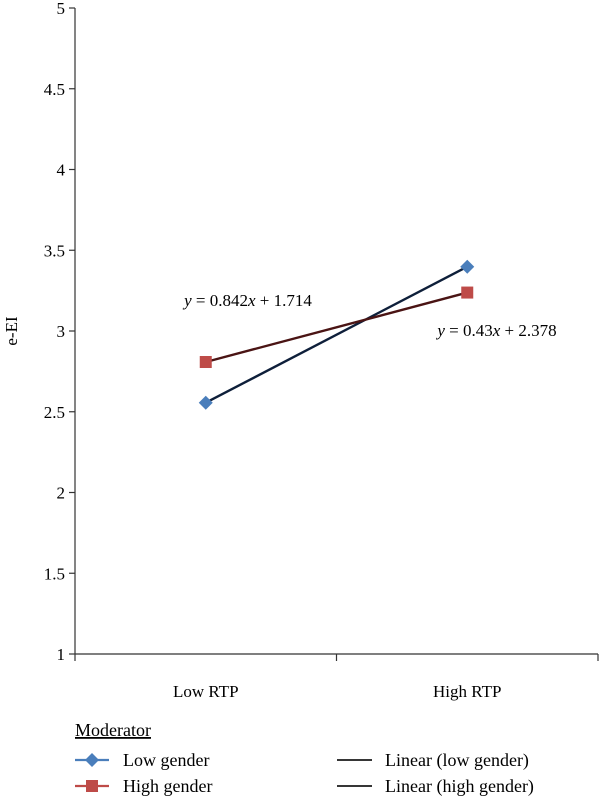  What do you see at coordinates (247, 300) in the screenshot?
I see `equation-low-gender: y = 0.842x + 1.714` at bounding box center [247, 300].